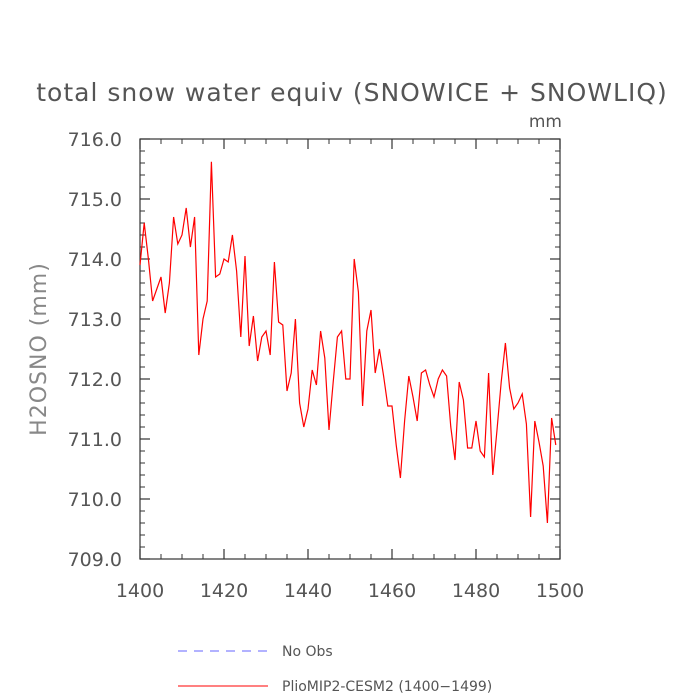 Image resolution: width=700 pixels, height=700 pixels. Describe the element at coordinates (560, 591) in the screenshot. I see `x-tick-label: 1500` at that location.